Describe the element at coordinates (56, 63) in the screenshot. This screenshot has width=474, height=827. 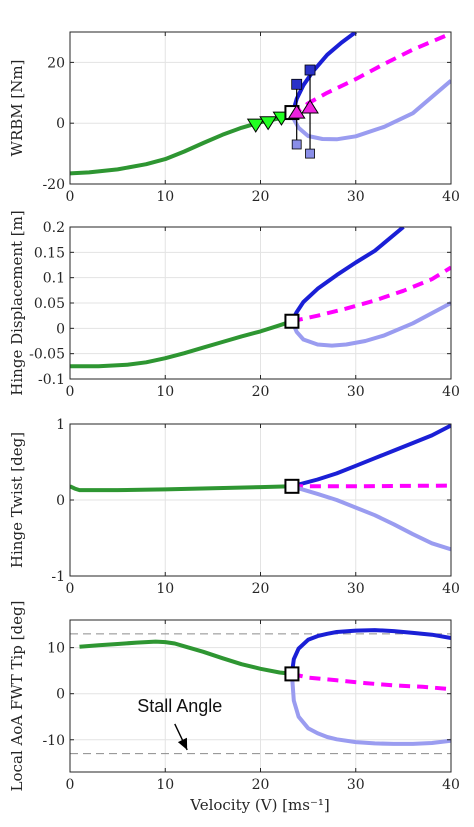
I see `y-tick-label: 20` at that location.